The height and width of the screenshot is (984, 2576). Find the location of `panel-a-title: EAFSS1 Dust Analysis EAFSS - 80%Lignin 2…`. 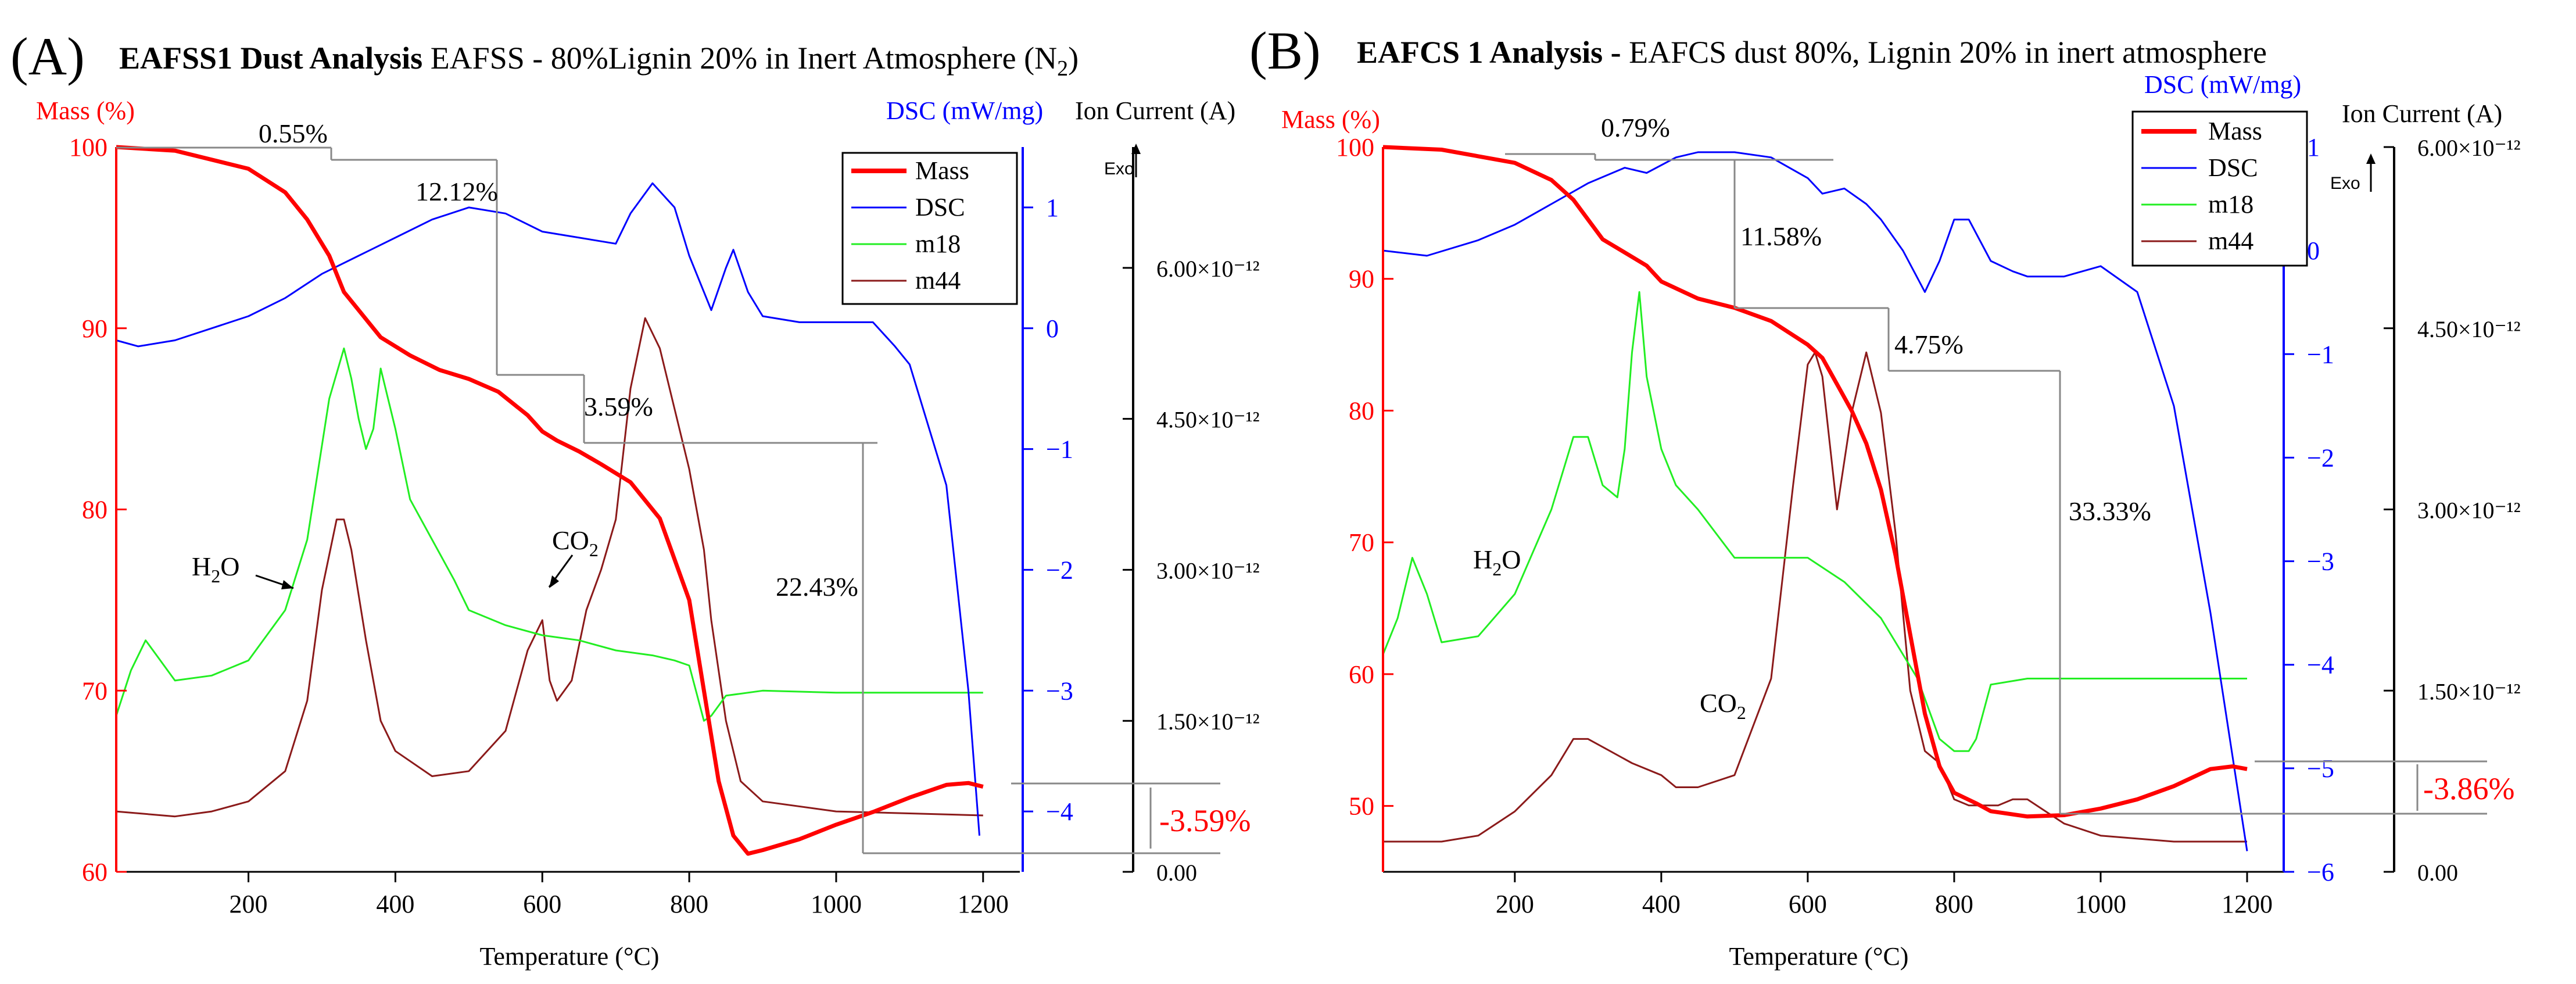

panel-a-title: EAFSS1 Dust Analysis EAFSS - 80%Lignin 2… is located at coordinates (599, 61).